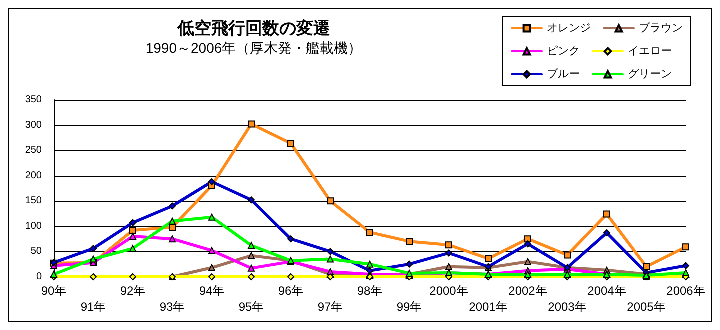 This screenshot has height=330, width=720. Describe the element at coordinates (251, 307) in the screenshot. I see `x-tick-label: 95年` at that location.